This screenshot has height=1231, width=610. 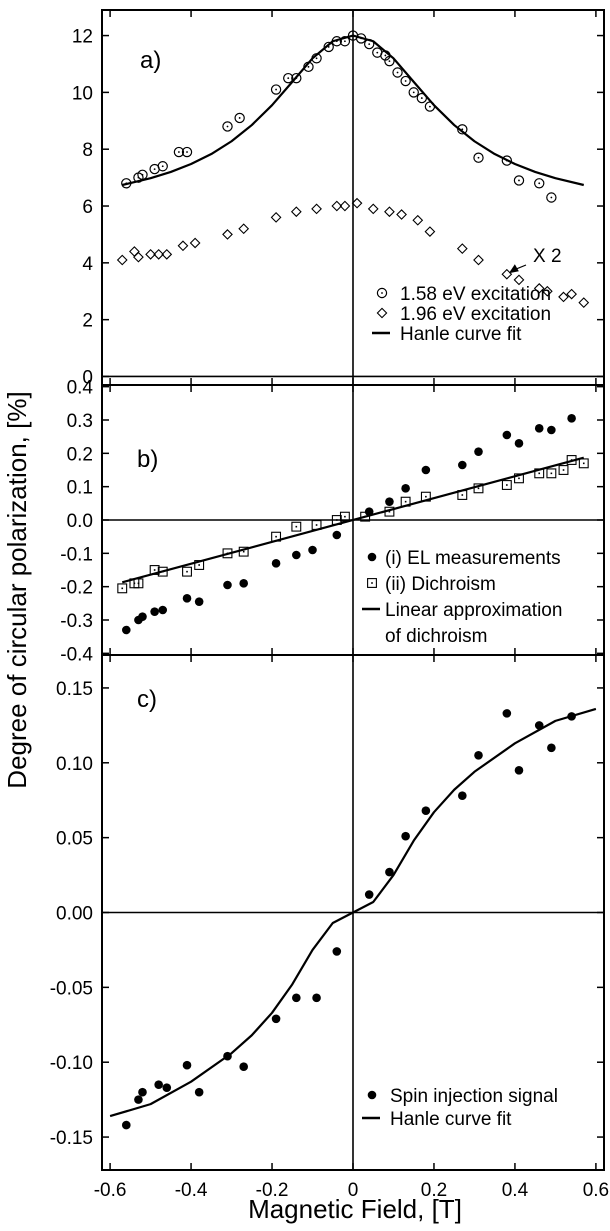 I want to click on y-tick-label: 12, so click(x=82, y=37).